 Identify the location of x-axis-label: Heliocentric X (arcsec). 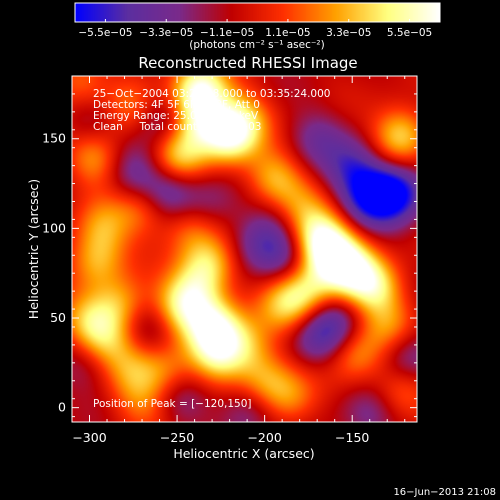
(243, 453).